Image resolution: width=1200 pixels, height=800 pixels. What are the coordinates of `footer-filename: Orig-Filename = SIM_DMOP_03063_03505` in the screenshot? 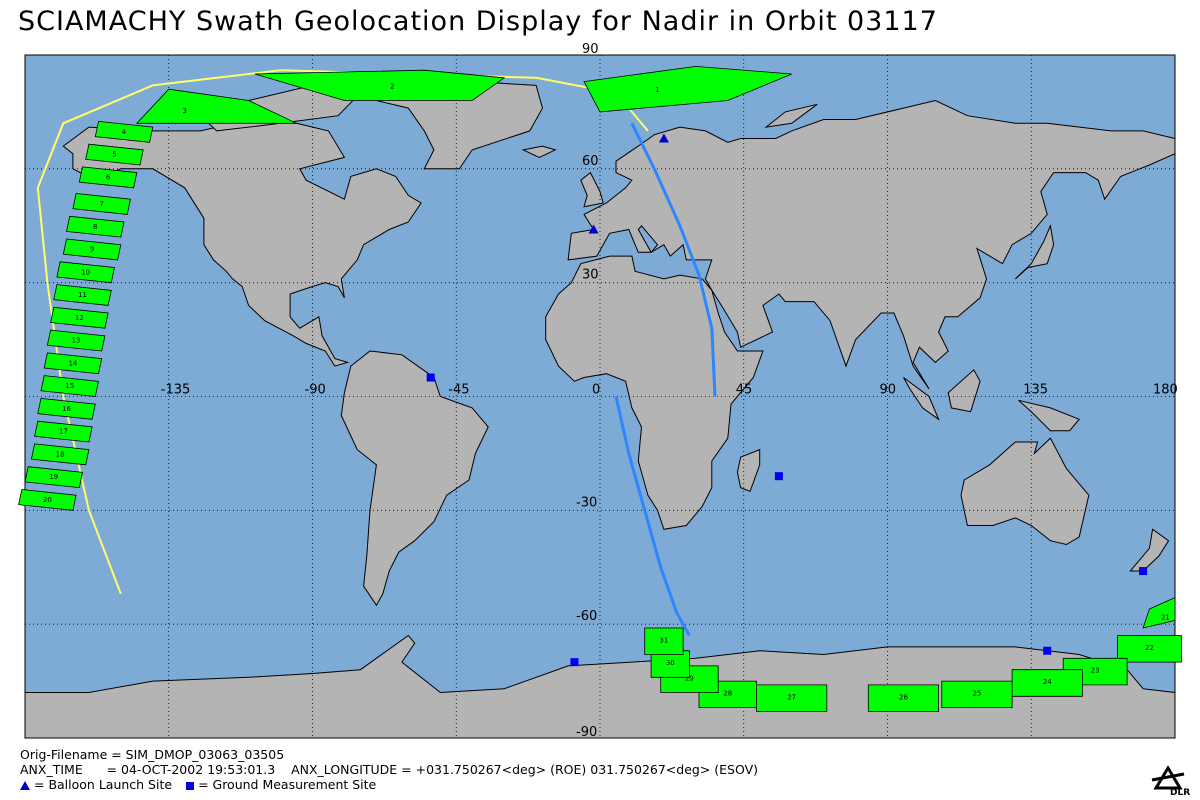 It's located at (152, 754).